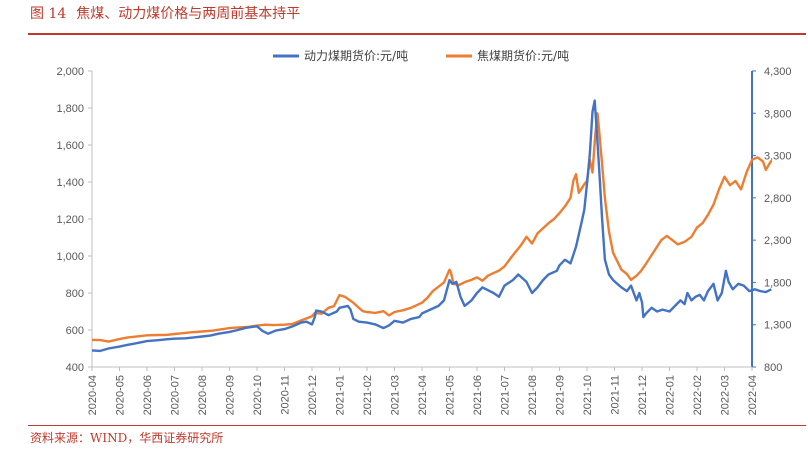 This screenshot has width=808, height=449. Describe the element at coordinates (70, 257) in the screenshot. I see `left-axis-tick-label: 1,000` at that location.